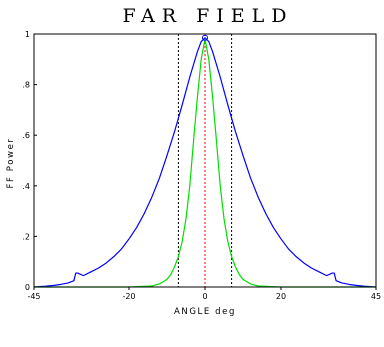  What do you see at coordinates (207, 16) in the screenshot?
I see `chart-title: FAR FIELD` at bounding box center [207, 16].